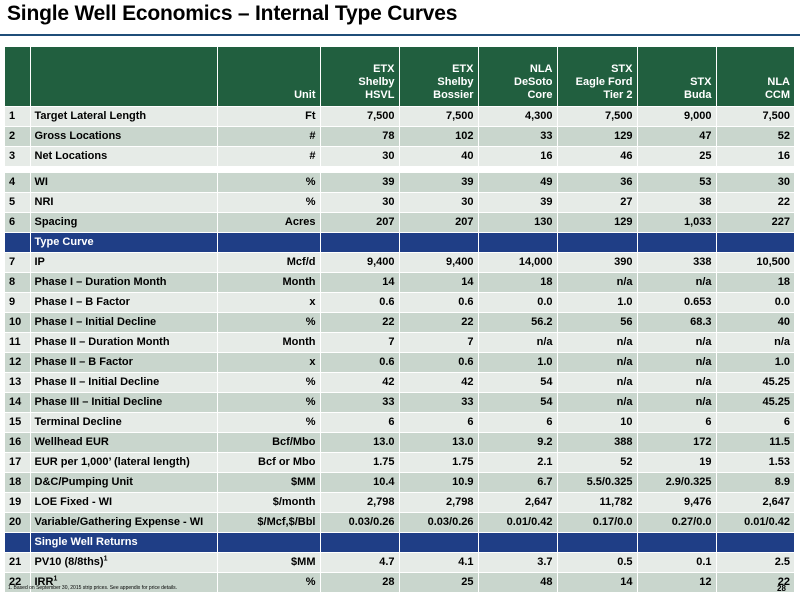 This screenshot has width=800, height=600. I want to click on row-value: 52, so click(755, 136).